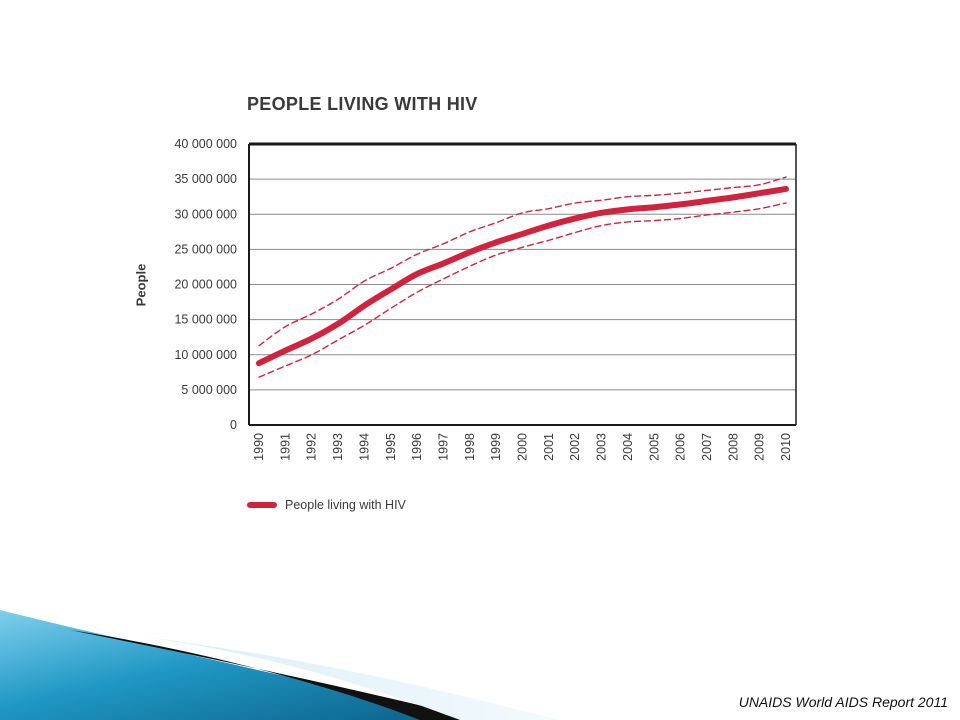  What do you see at coordinates (205, 285) in the screenshot?
I see `y-tick-label: 20 000 000` at bounding box center [205, 285].